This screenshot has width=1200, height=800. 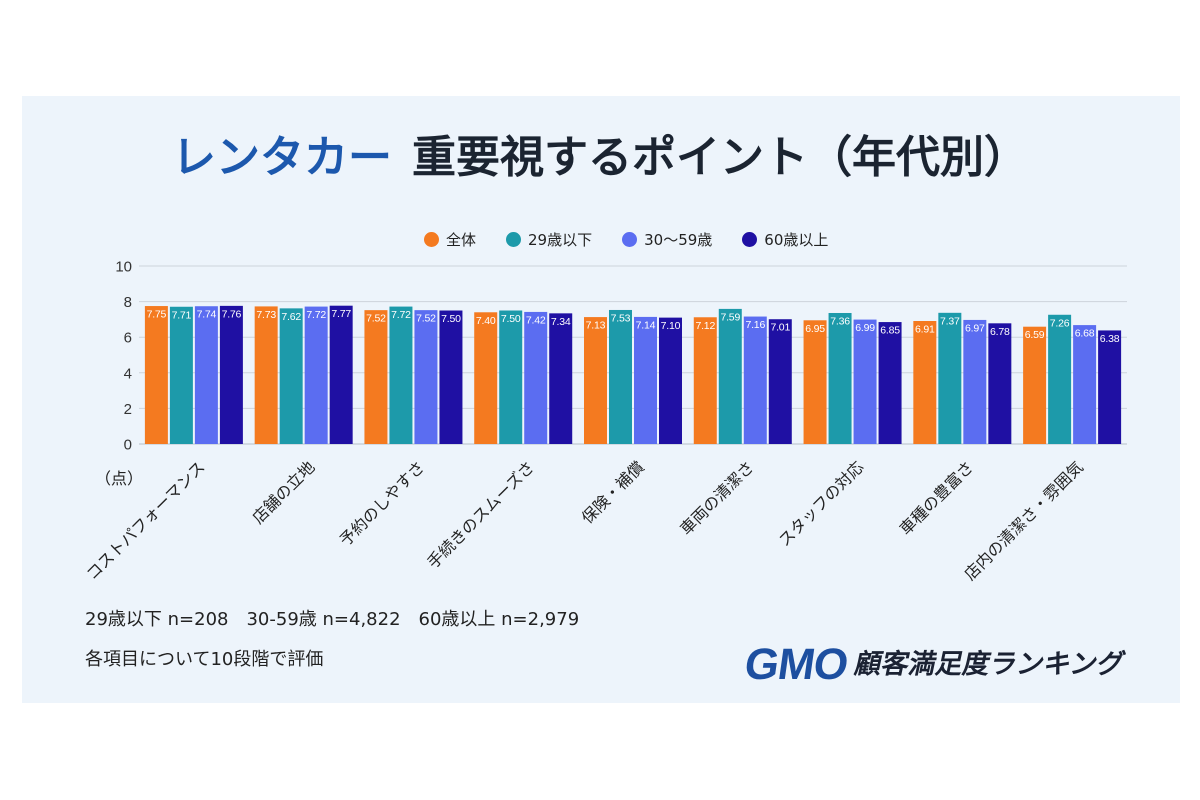 I want to click on y-axis-label: （点）, so click(x=119, y=479).